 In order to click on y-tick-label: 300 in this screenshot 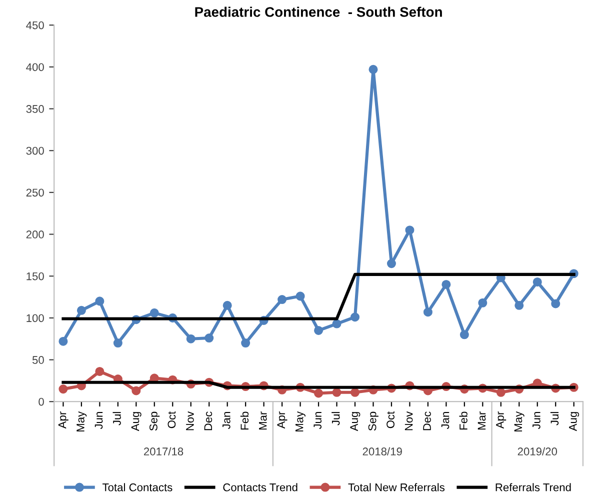, I will do `click(35, 150)`.